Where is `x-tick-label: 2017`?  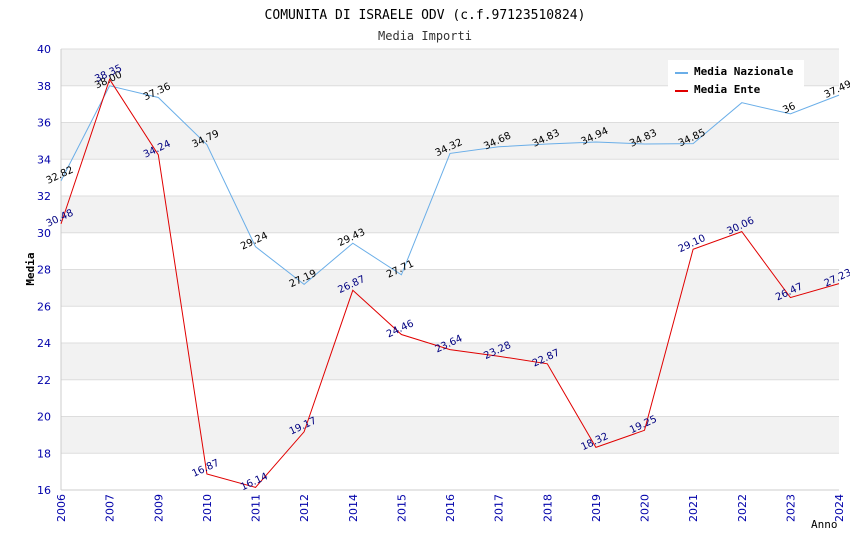
x-tick-label: 2017 is located at coordinates (499, 508).